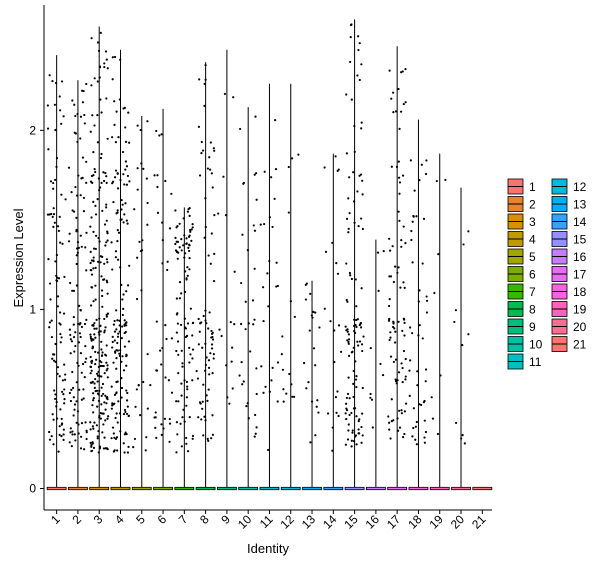 The width and height of the screenshot is (600, 568). What do you see at coordinates (479, 522) in the screenshot?
I see `x-tick-label: 21` at bounding box center [479, 522].